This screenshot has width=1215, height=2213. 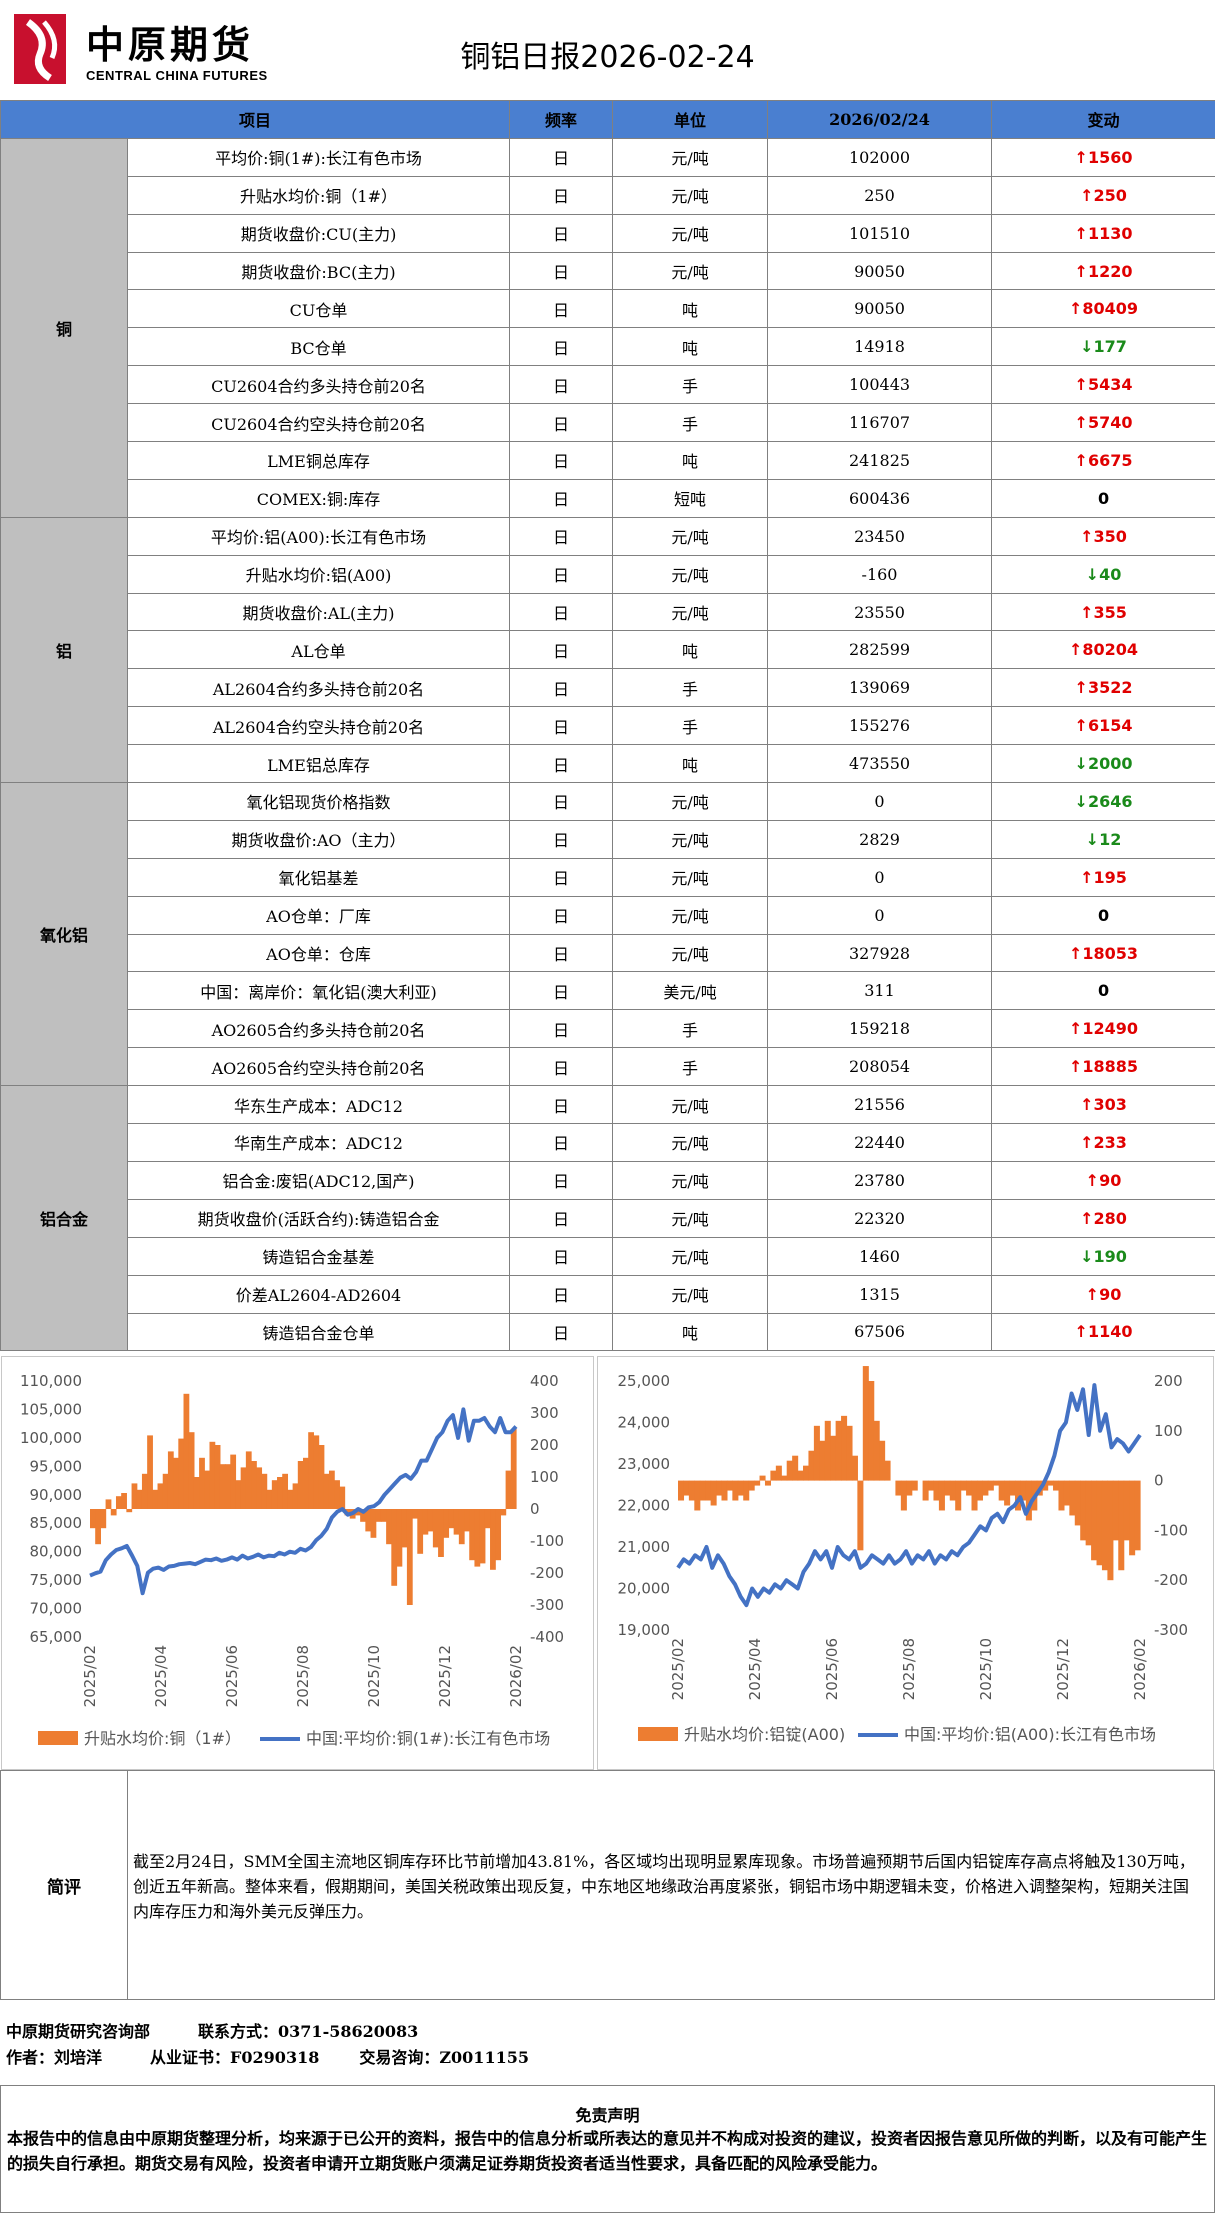 I want to click on change-value: 1560, so click(x=1110, y=157).